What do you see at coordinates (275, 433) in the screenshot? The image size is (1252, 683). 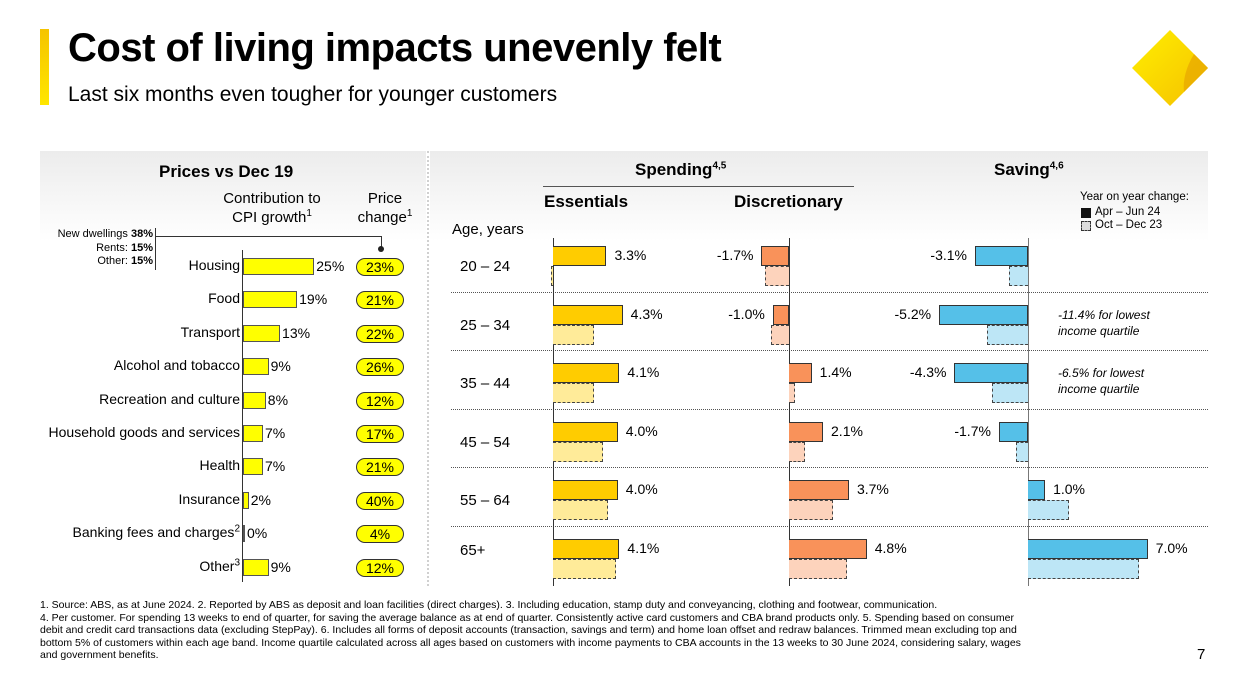 I see `cpi-contribution-value: 7%` at bounding box center [275, 433].